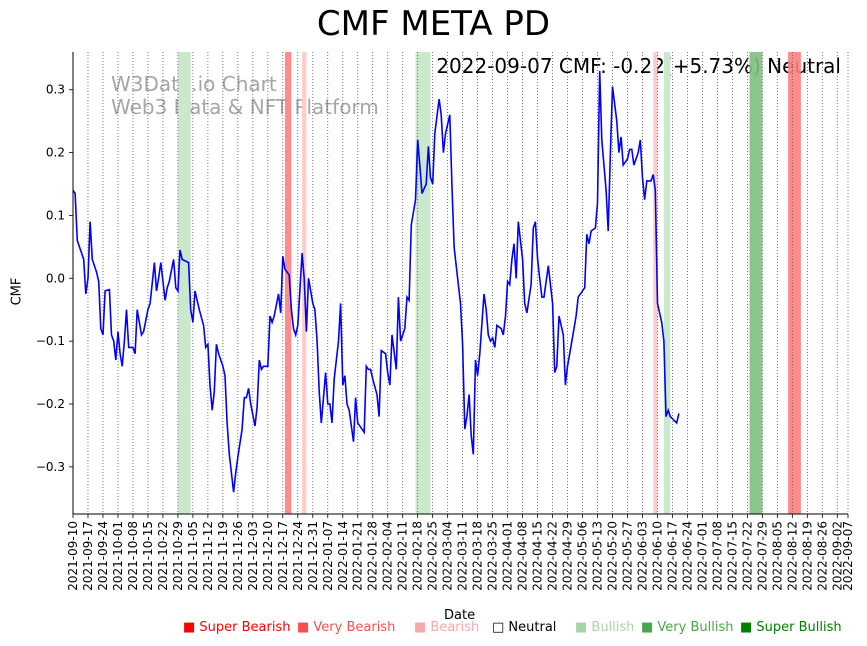 The image size is (867, 646). I want to click on watermark-line-2: Web3 Data & NFT Platform, so click(245, 107).